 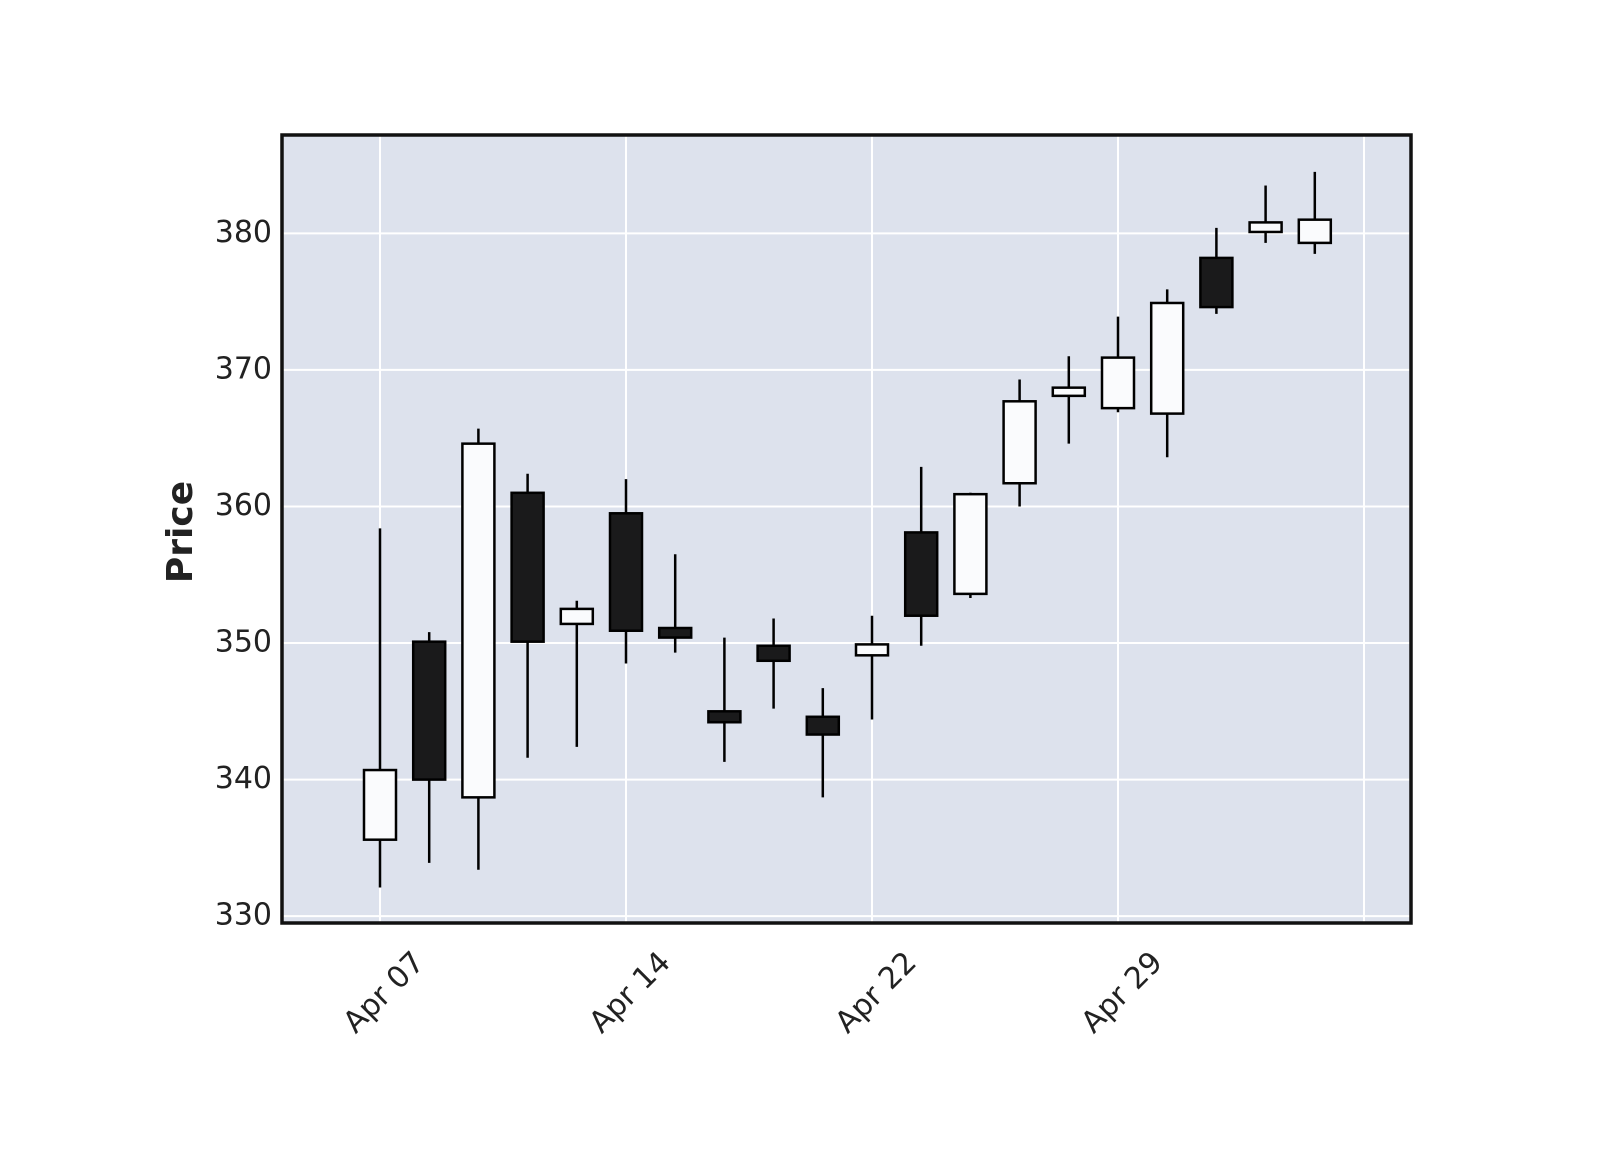 What do you see at coordinates (875, 992) in the screenshot?
I see `x-tick-label: Apr 22` at bounding box center [875, 992].